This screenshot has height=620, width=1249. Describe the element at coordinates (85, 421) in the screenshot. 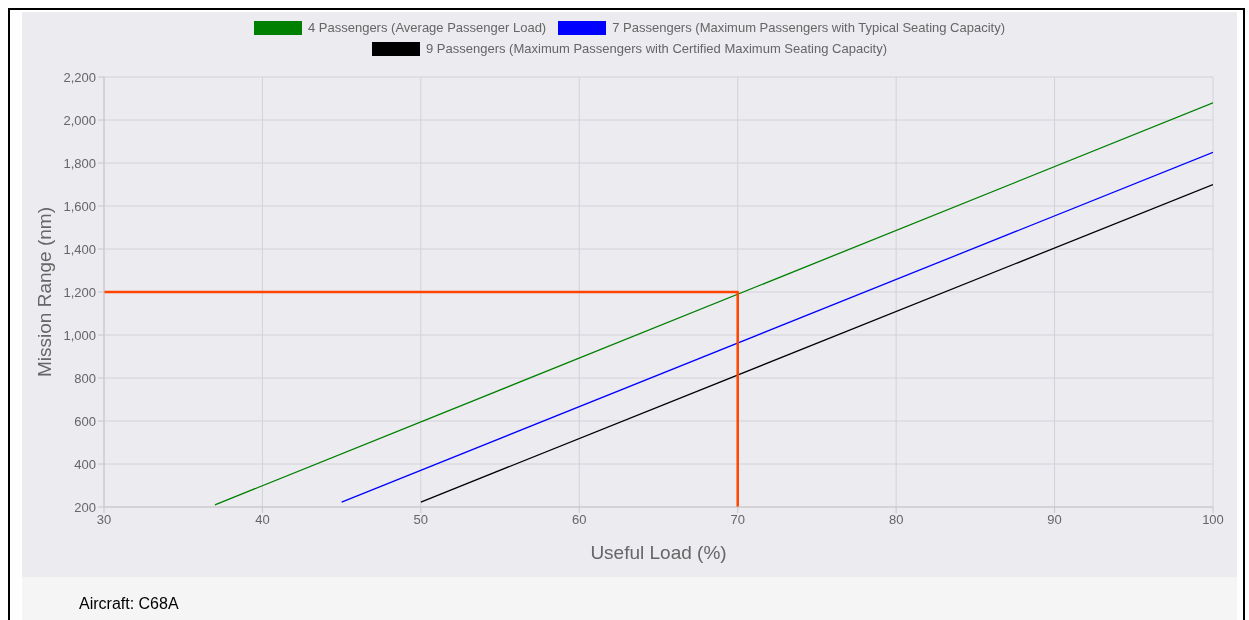

I see `y-tick-label: 600` at that location.